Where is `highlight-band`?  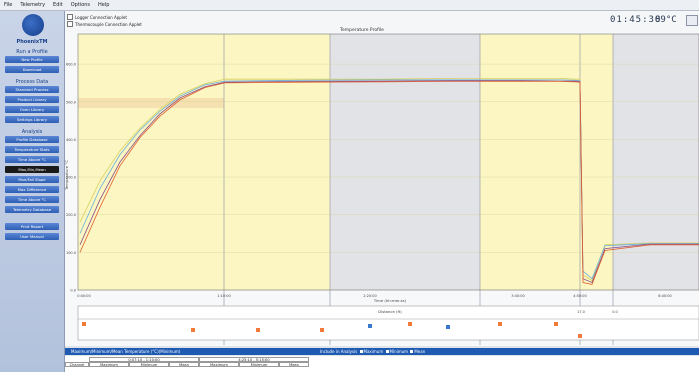 highlight-band is located at coordinates (151, 103).